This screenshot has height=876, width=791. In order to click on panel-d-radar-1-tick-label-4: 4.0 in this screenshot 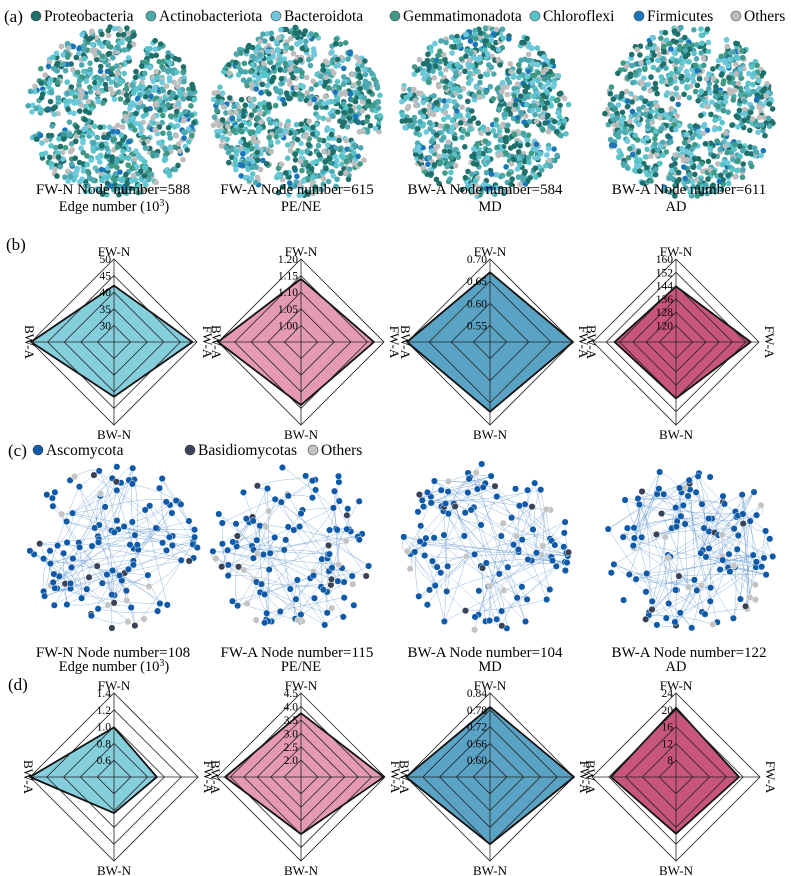, I will do `click(291, 707)`.